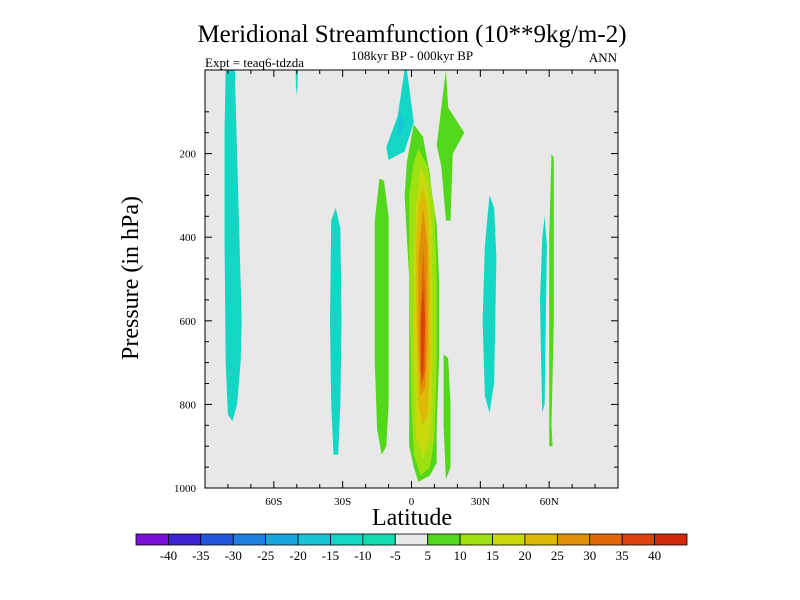  Describe the element at coordinates (411, 548) in the screenshot. I see `colorbar: -40 -35 -30 -25 -20 -15 -10 -5 5 10 15 20 25 30 35 40` at that location.